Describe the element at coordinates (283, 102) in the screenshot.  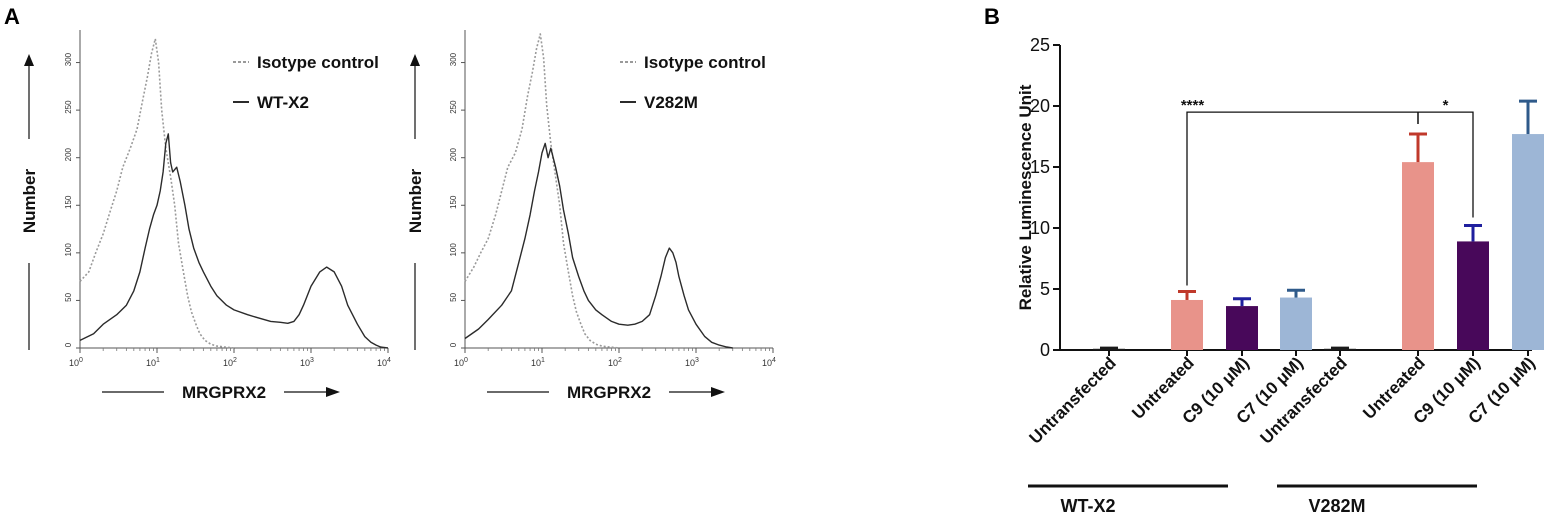
I see `legend-label: WT-X2` at that location.